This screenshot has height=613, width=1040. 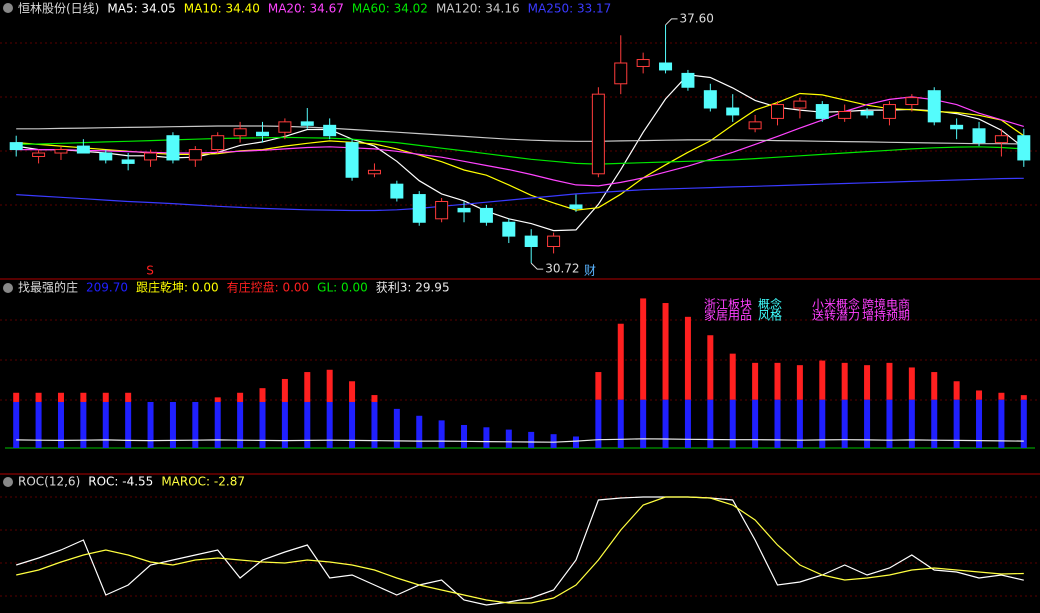 I want to click on legend-entry: 跟庄乾坤: 0.00, so click(x=177, y=287).